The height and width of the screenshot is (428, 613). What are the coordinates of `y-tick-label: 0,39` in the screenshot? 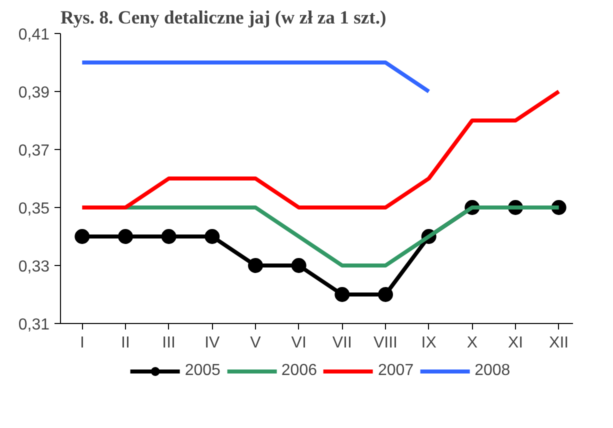 It's located at (34, 93).